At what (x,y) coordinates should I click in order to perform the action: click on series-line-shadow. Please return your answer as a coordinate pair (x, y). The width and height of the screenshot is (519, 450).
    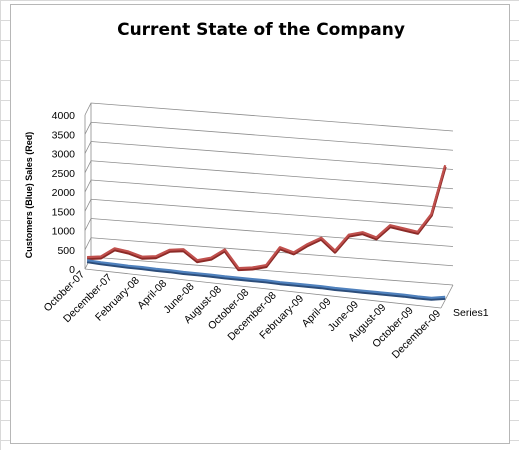
    Looking at the image, I should click on (266, 280).